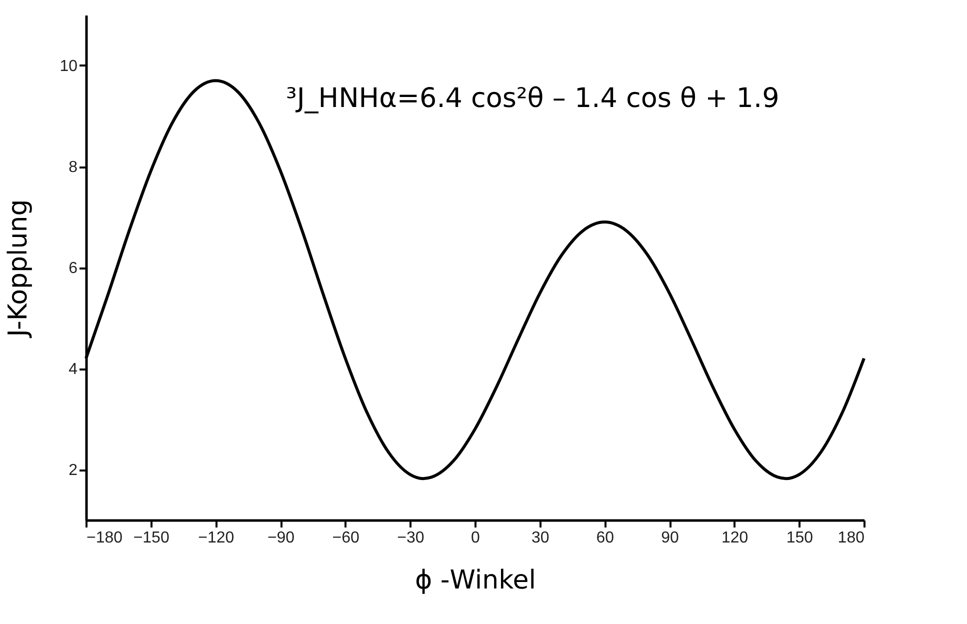  What do you see at coordinates (475, 581) in the screenshot?
I see `x-axis-title: ϕ -Winkel` at bounding box center [475, 581].